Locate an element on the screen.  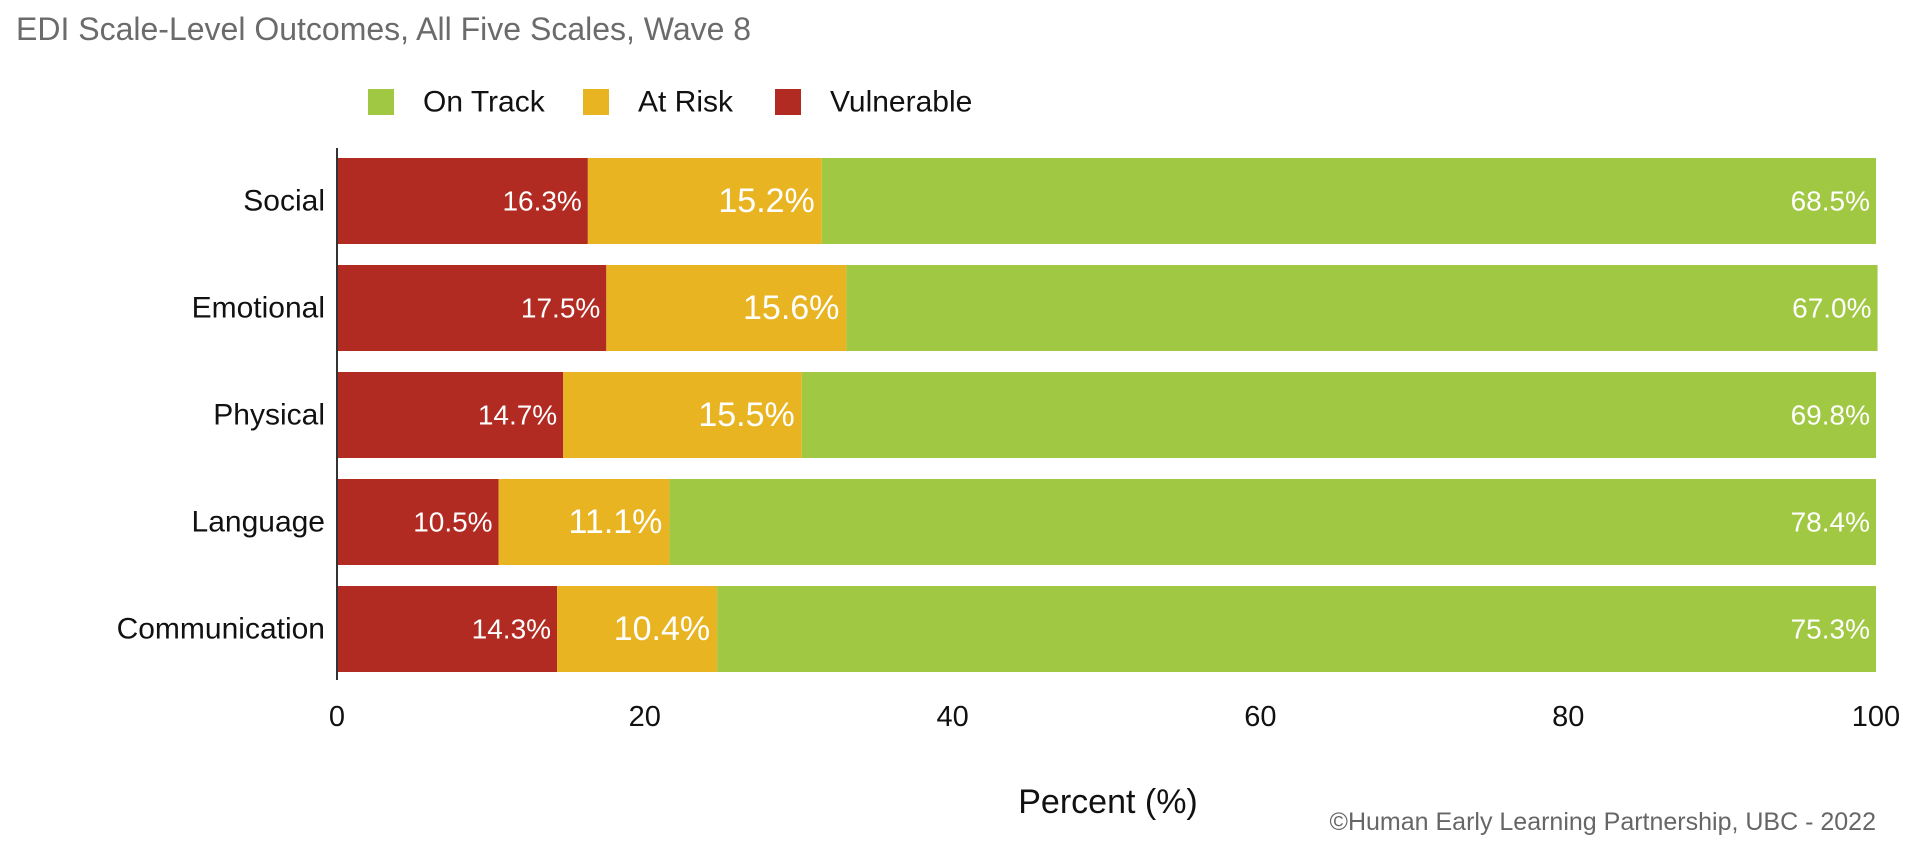
category-label-emotional: Emotional is located at coordinates (258, 308).